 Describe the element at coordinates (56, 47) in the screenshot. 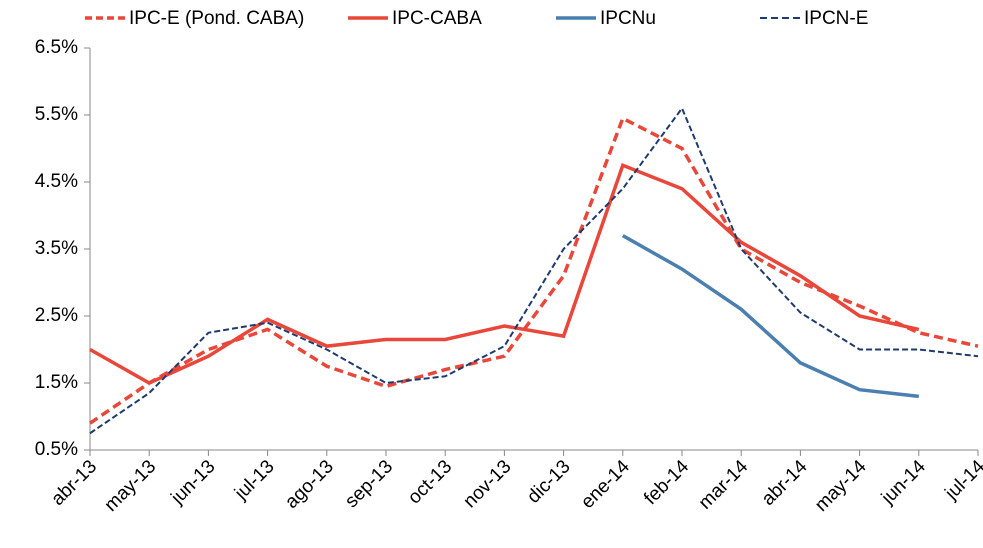

I see `y-tick-label: 6.5%` at that location.